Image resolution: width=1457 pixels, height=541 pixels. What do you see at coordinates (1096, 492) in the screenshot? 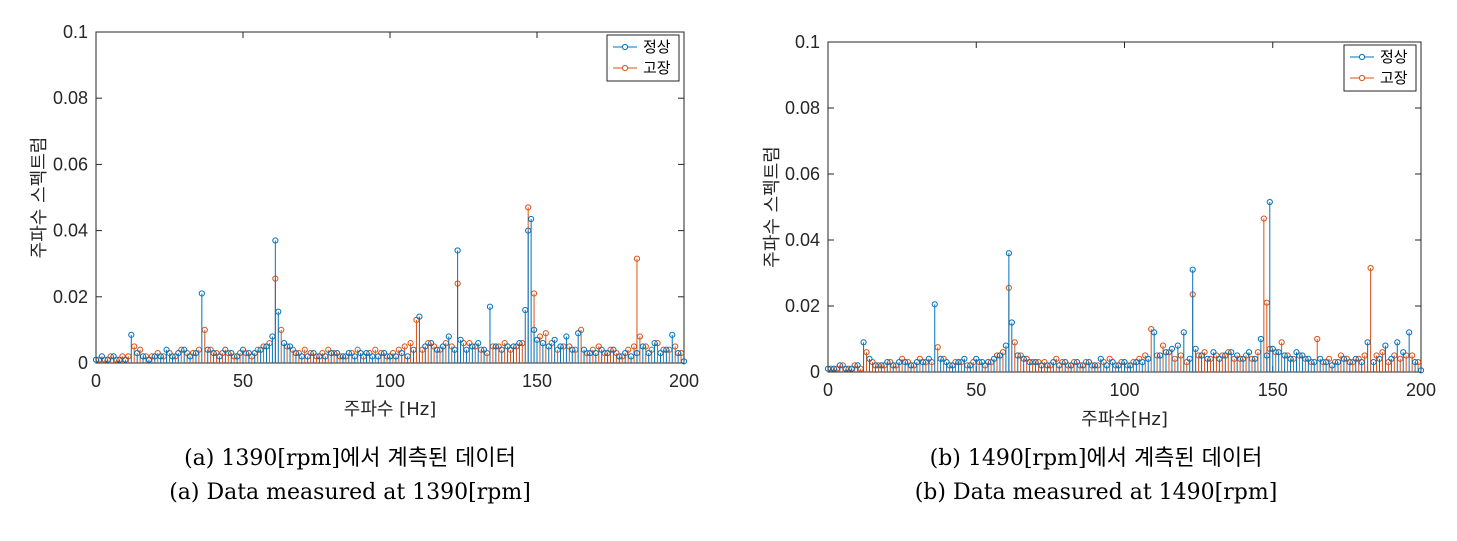
I see `caption-b-english: (b) Data measured at 1490[rpm]` at bounding box center [1096, 492].